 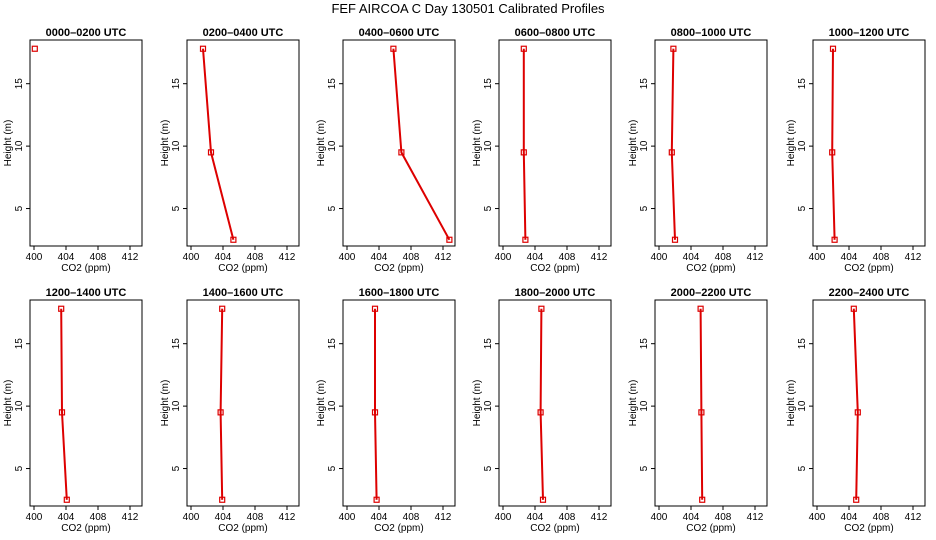 What do you see at coordinates (379, 257) in the screenshot?
I see `panel-3-x-tick-label-2: 404` at bounding box center [379, 257].